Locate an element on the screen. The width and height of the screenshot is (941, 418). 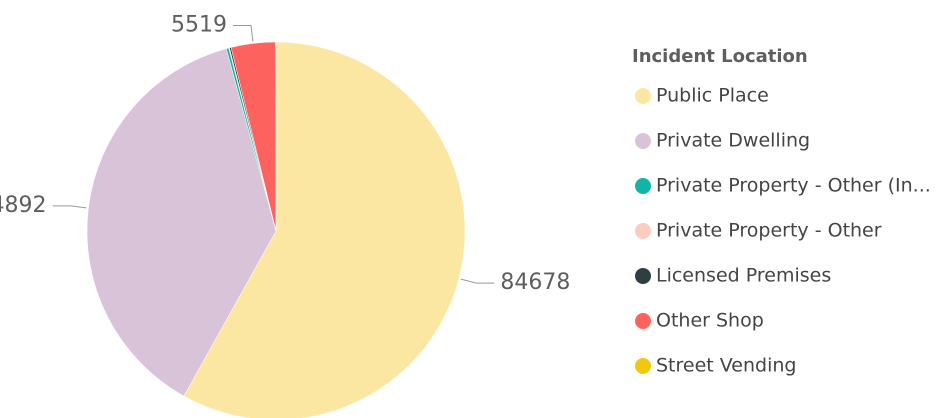
legend-label: Private Property - Other is located at coordinates (769, 231).